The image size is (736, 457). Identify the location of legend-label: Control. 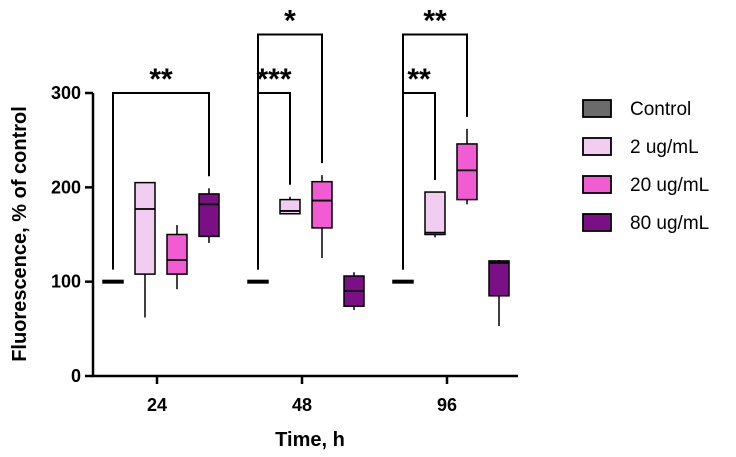
(660, 109).